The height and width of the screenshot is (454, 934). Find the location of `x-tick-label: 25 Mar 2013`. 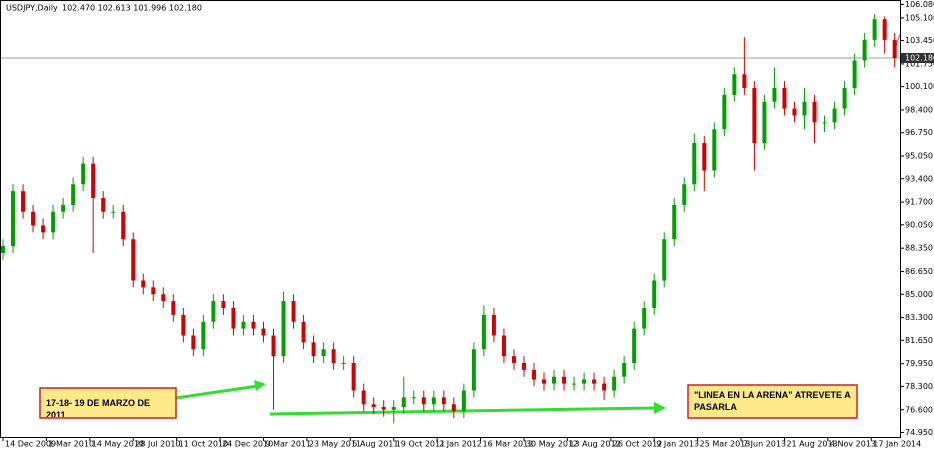

x-tick-label: 25 Mar 2013 is located at coordinates (725, 444).